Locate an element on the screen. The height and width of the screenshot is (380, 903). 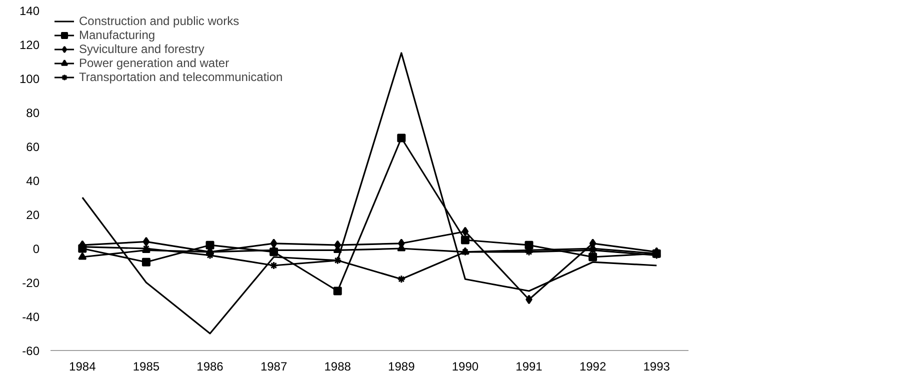
legend-label: Power generation and water is located at coordinates (154, 63).